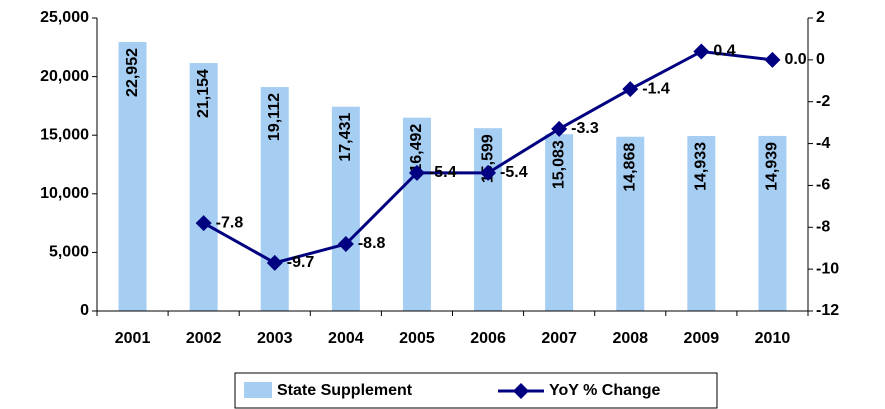 The height and width of the screenshot is (409, 885). What do you see at coordinates (64, 76) in the screenshot?
I see `y-tick-label: 20,000` at bounding box center [64, 76].